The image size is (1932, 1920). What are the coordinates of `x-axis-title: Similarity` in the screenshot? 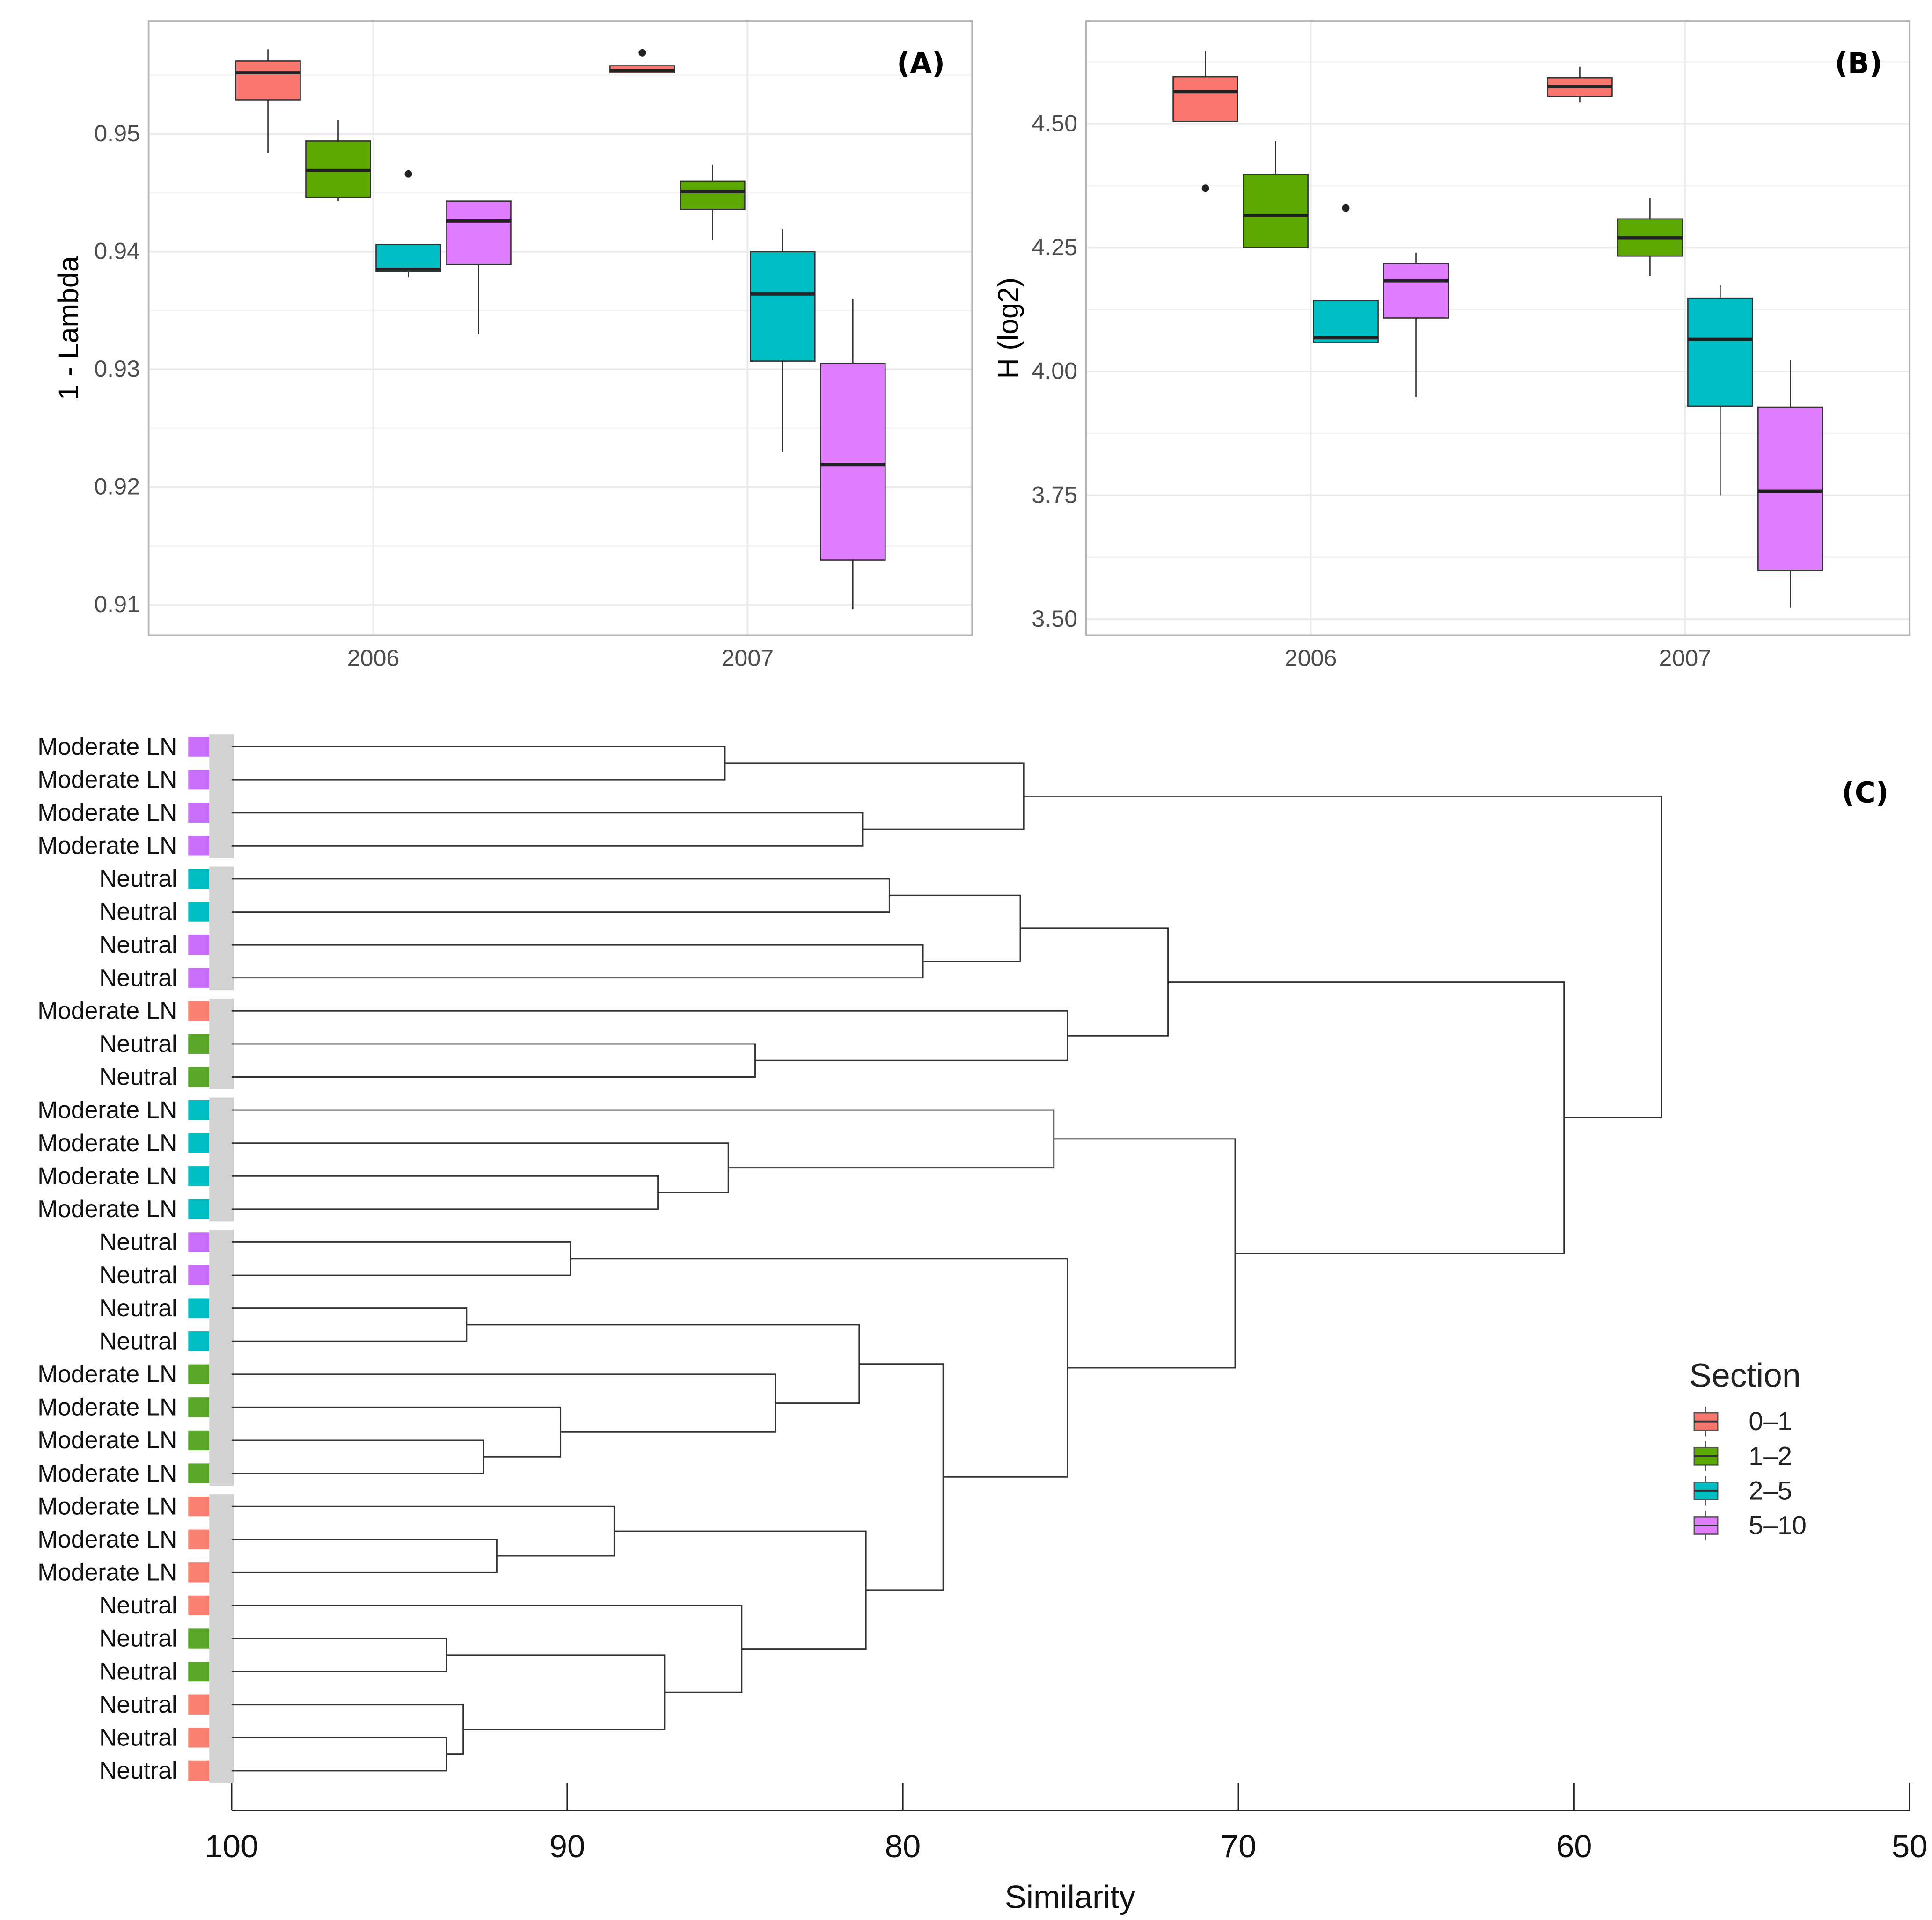 It's located at (1070, 1897).